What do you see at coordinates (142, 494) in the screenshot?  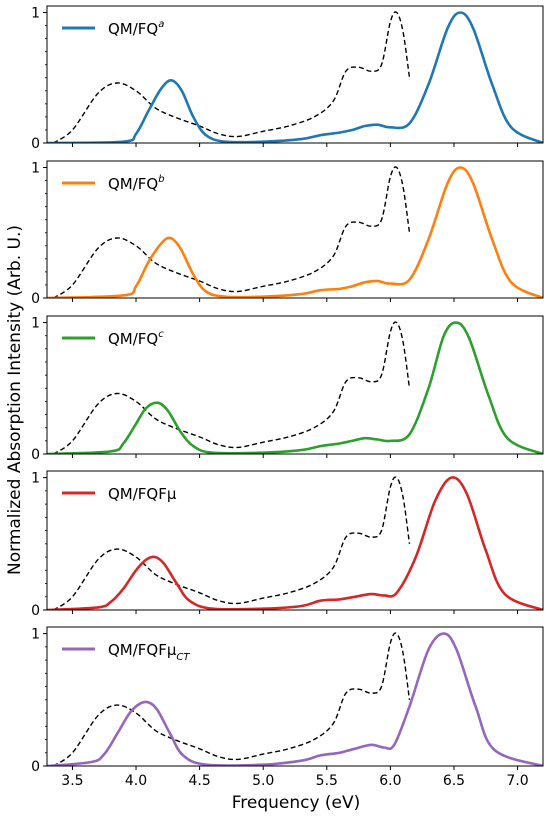 I see `legend-label: QM/FQFμ` at bounding box center [142, 494].